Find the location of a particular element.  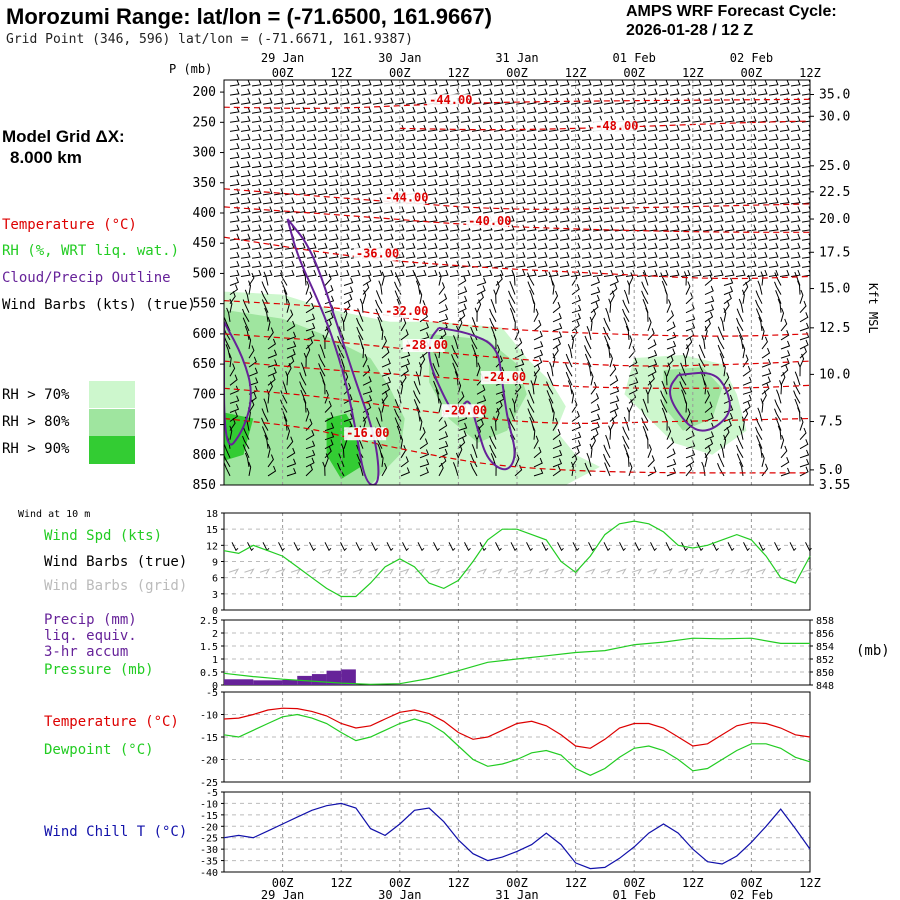

temperature-panel-ytick-label--15: -15 is located at coordinates (209, 738).